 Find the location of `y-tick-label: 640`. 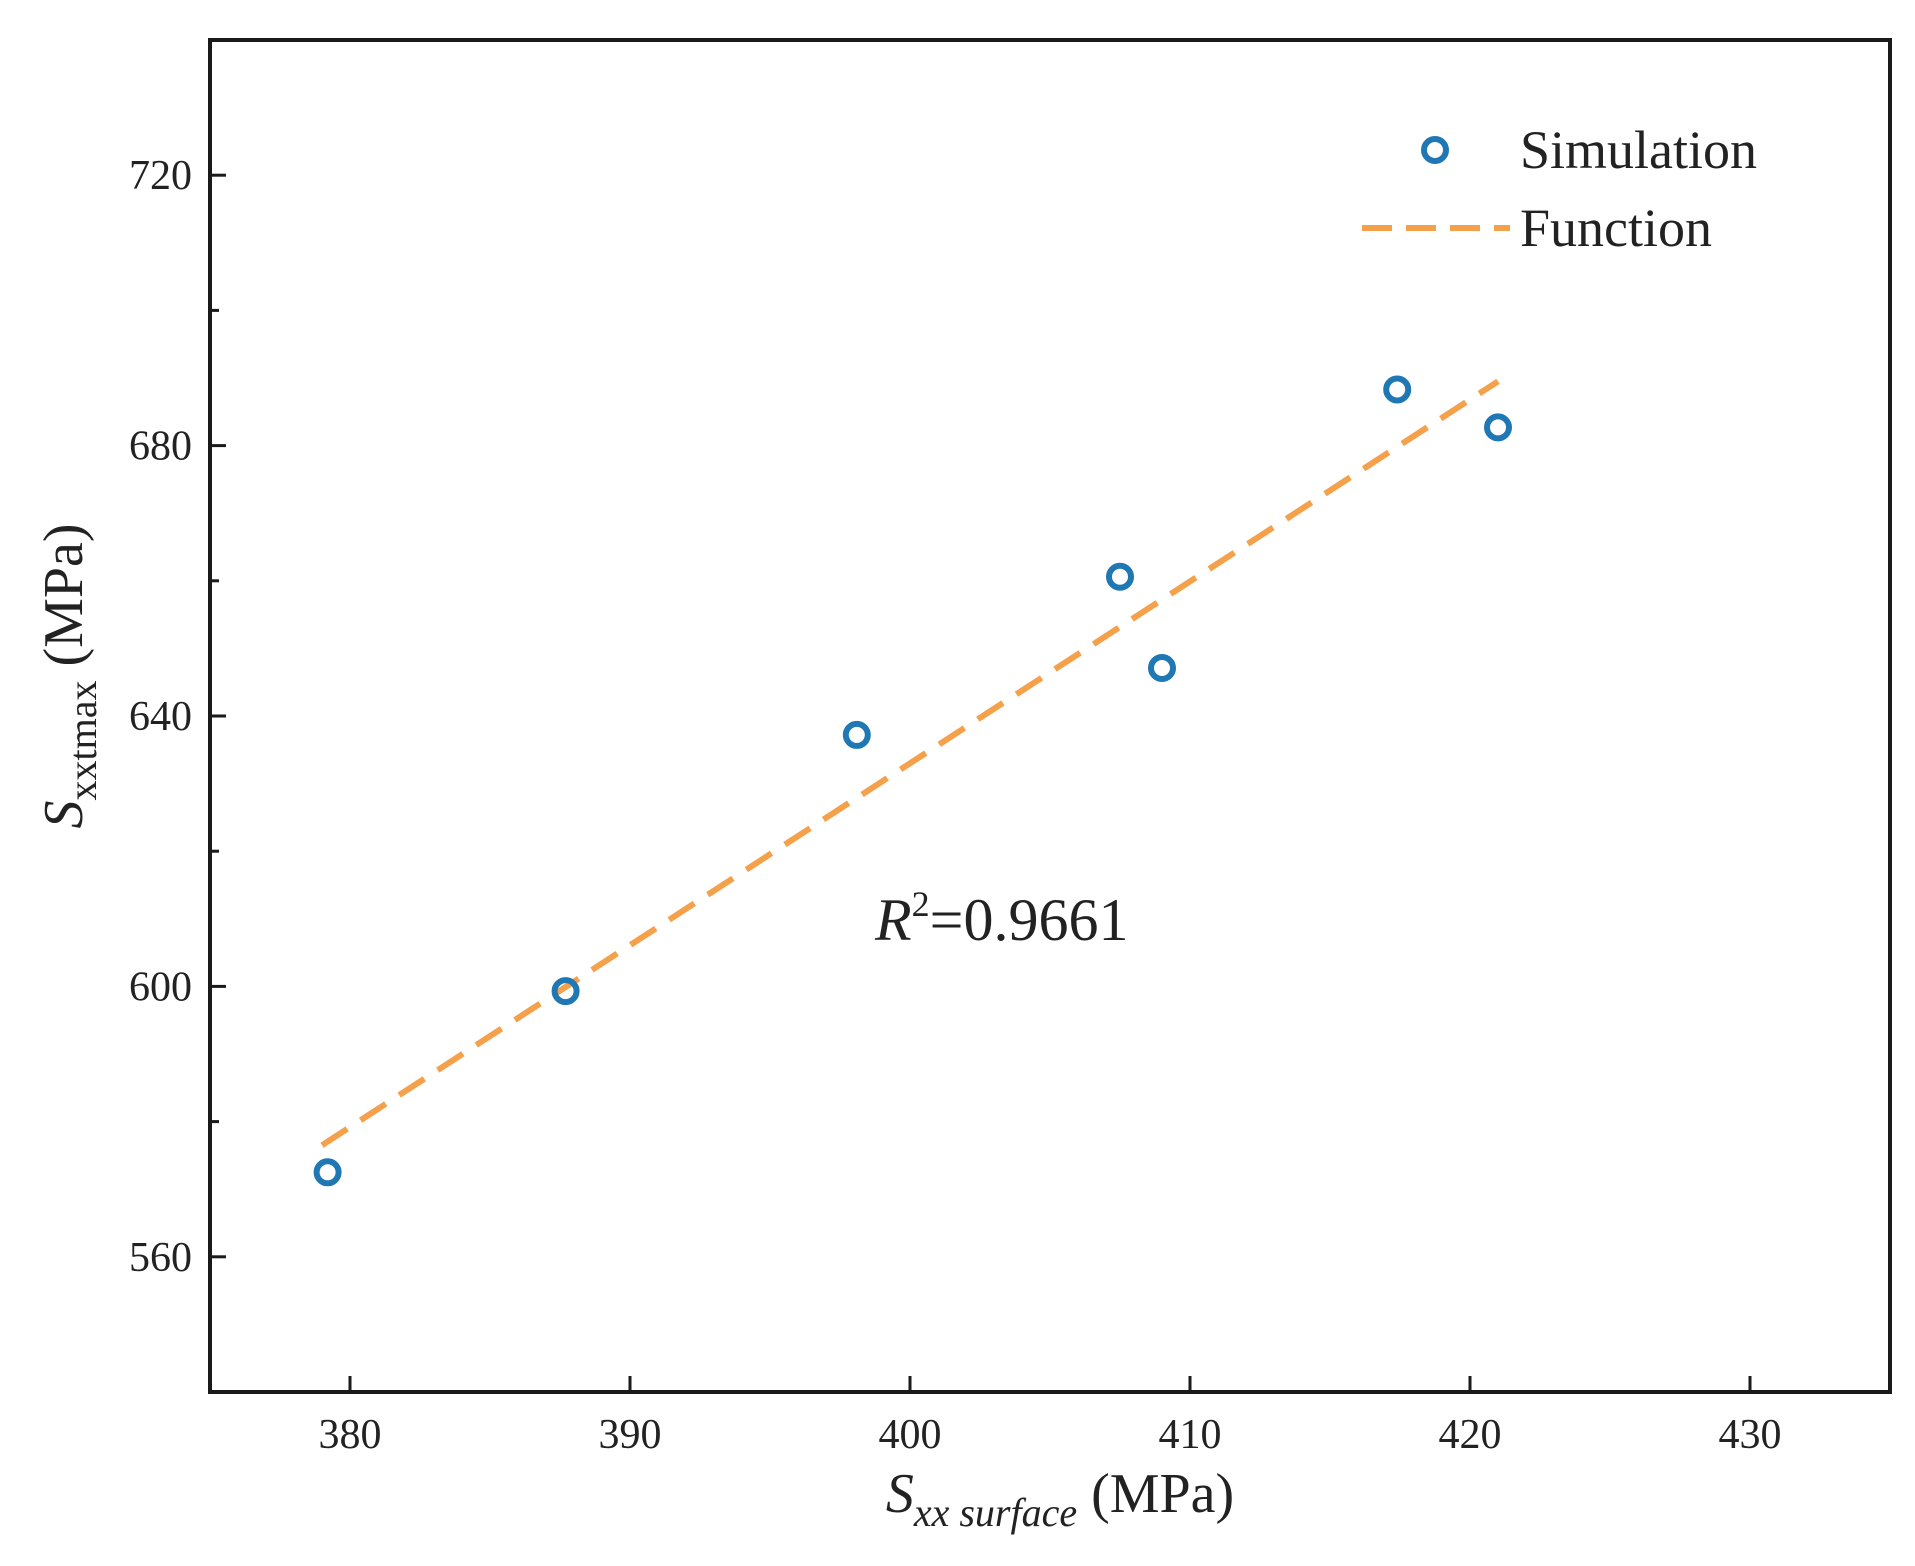

y-tick-label: 640 is located at coordinates (160, 717).